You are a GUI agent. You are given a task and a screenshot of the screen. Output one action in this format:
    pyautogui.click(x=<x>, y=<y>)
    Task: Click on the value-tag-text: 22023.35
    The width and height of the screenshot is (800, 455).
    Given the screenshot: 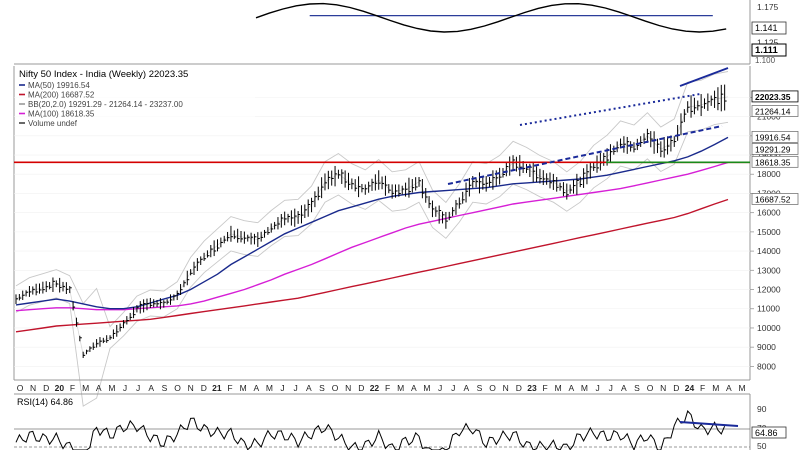 What is the action you would take?
    pyautogui.click(x=773, y=97)
    